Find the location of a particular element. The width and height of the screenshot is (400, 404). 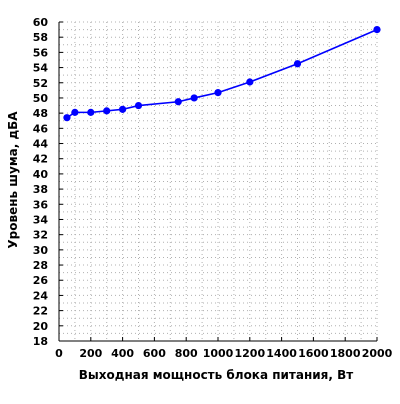

x-tick-label: 800 is located at coordinates (186, 353).